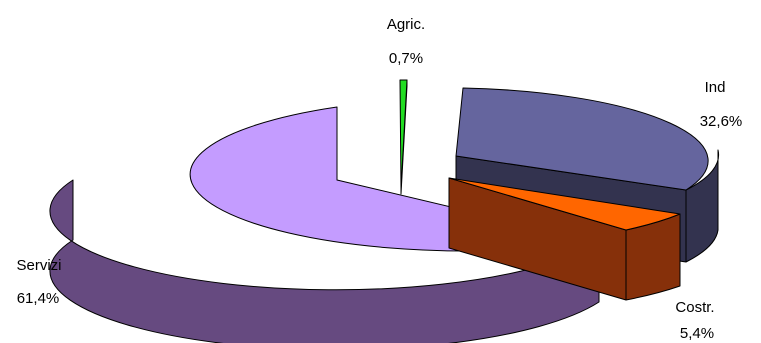  What do you see at coordinates (721, 121) in the screenshot?
I see `label-ind-value: 32,6%` at bounding box center [721, 121].